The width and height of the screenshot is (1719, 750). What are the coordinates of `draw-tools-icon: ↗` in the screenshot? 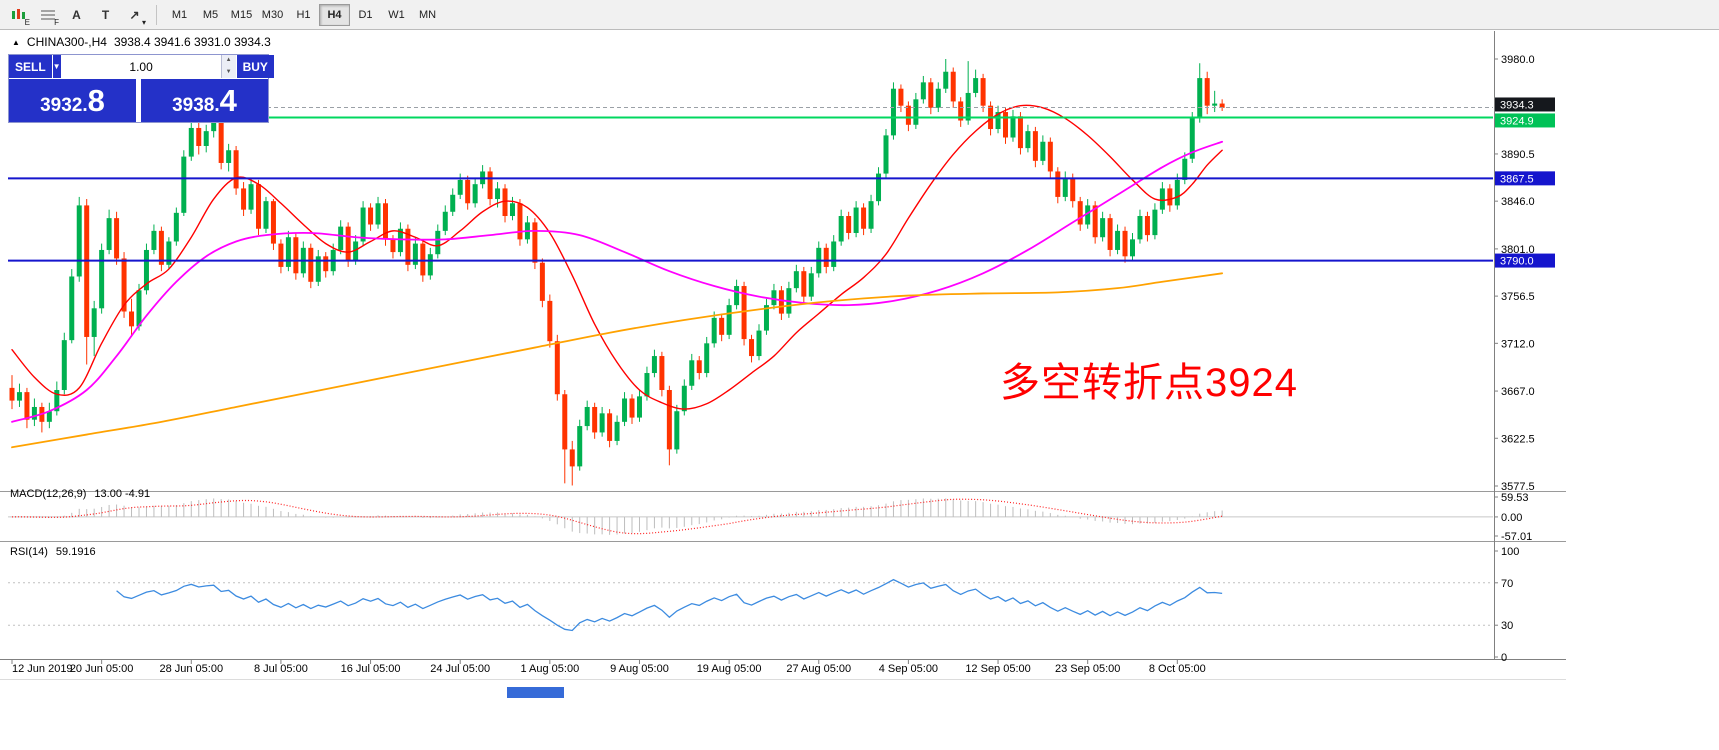 It's located at (134, 14).